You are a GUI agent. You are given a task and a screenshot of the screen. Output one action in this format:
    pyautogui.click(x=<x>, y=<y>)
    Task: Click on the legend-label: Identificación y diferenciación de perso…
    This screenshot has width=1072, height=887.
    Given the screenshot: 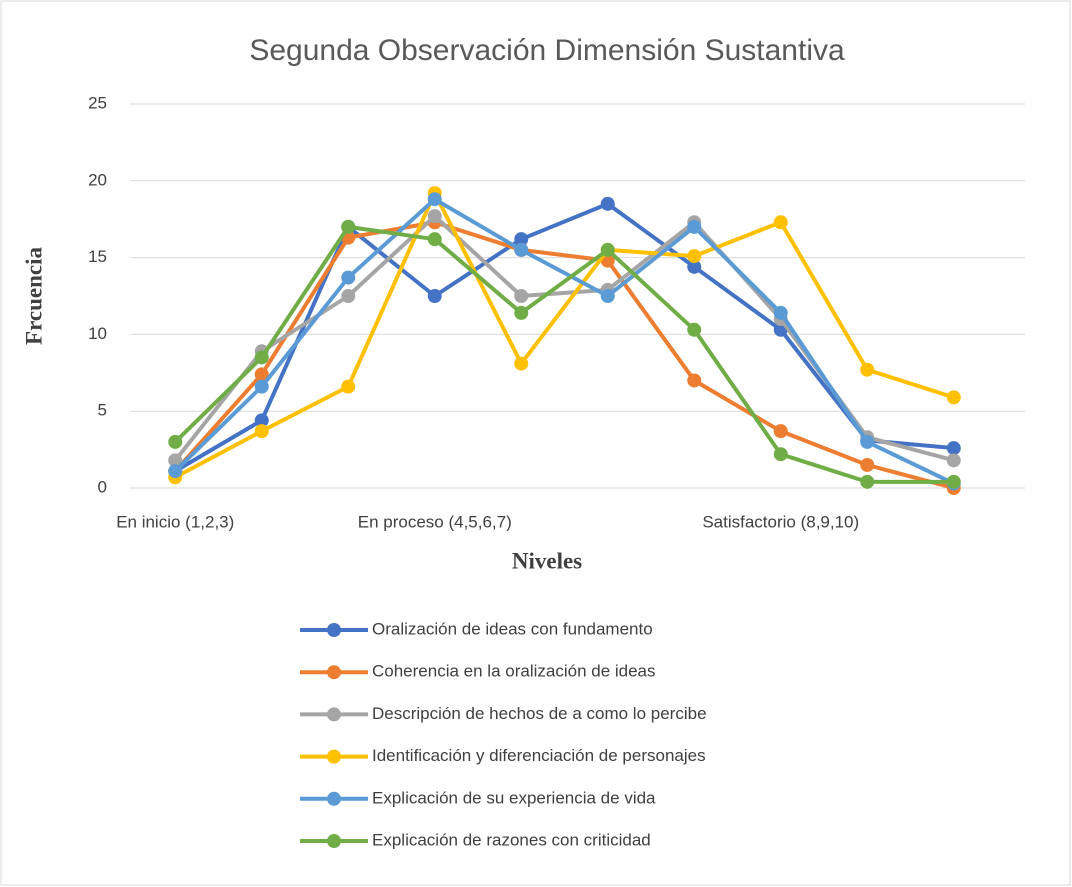 What is the action you would take?
    pyautogui.click(x=539, y=755)
    